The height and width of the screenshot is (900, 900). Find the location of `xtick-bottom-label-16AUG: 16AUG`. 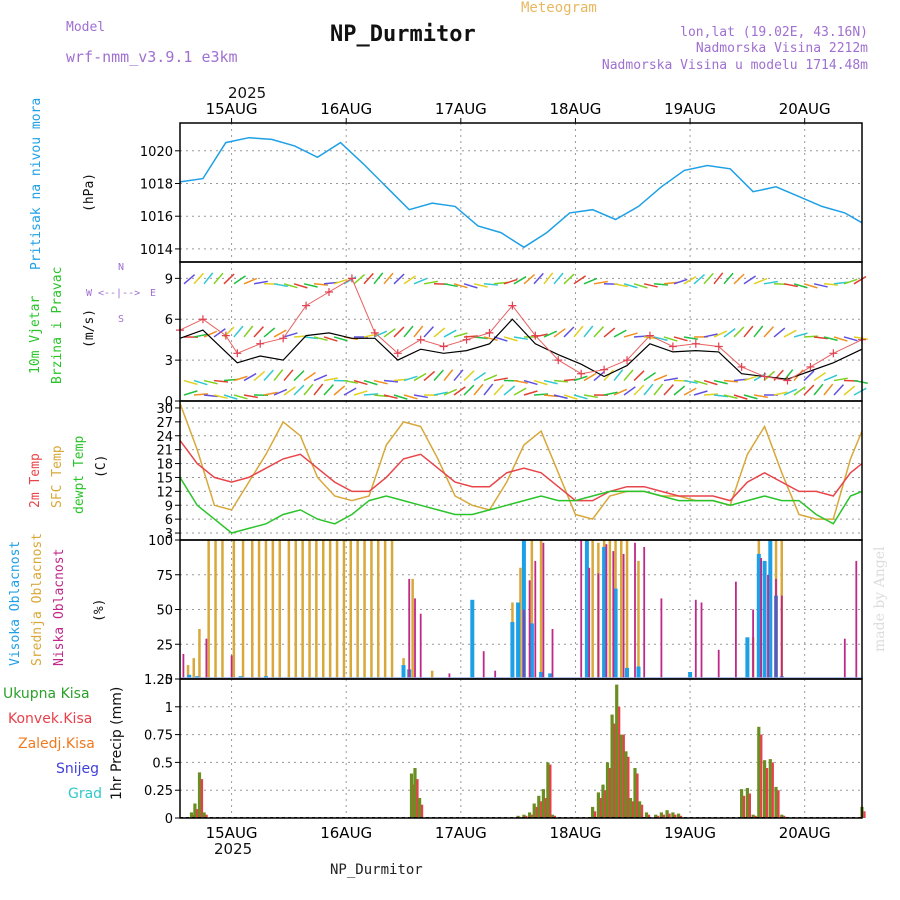

xtick-bottom-label-16AUG: 16AUG is located at coordinates (346, 833).